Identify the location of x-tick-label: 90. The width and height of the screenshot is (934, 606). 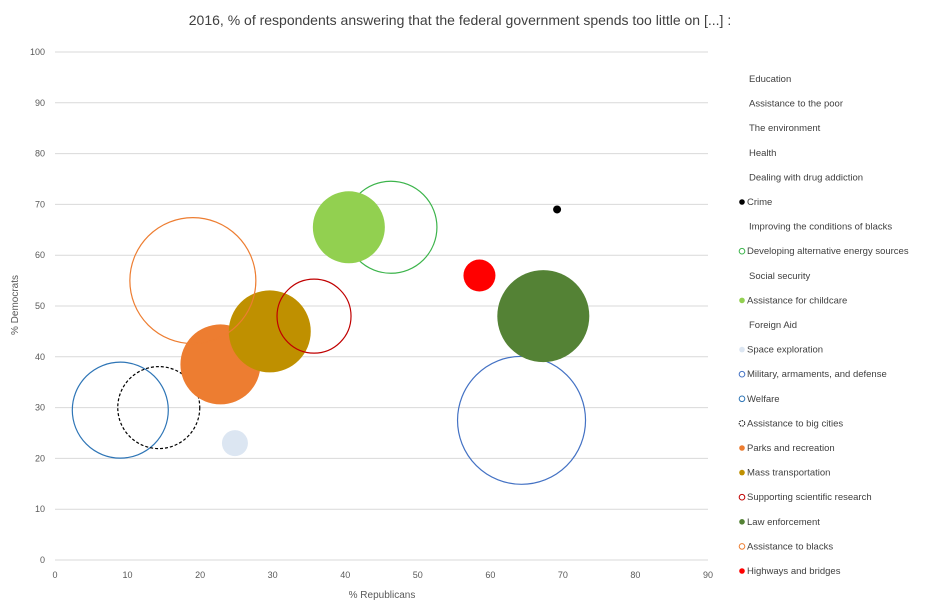
(708, 575).